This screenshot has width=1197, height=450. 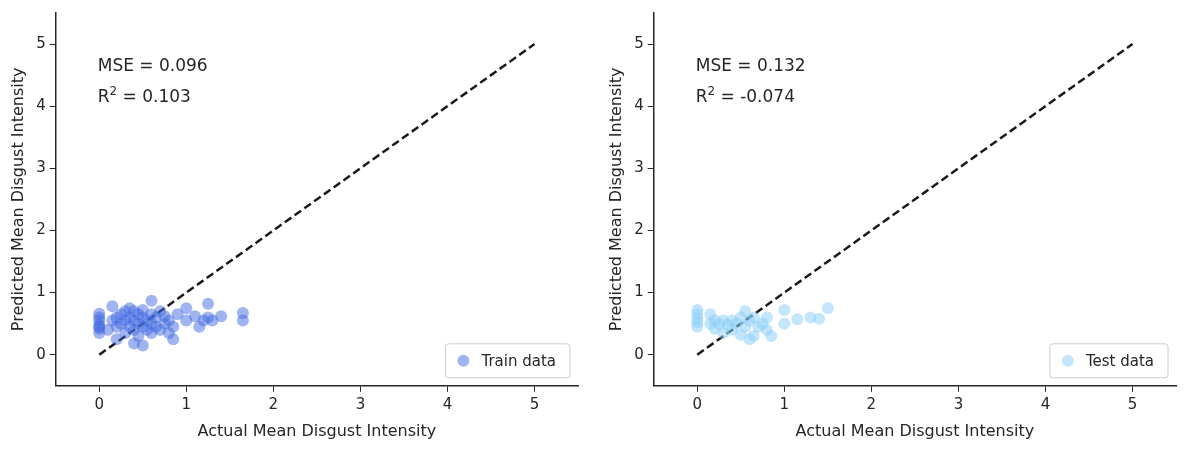 What do you see at coordinates (518, 360) in the screenshot?
I see `legend-label: Train data` at bounding box center [518, 360].